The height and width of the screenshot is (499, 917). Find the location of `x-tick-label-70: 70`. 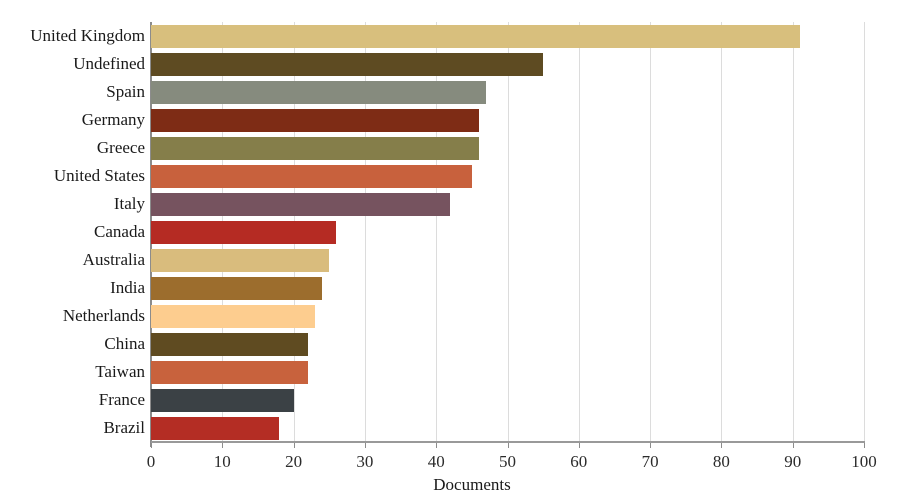

x-tick-label-70: 70 is located at coordinates (650, 461).